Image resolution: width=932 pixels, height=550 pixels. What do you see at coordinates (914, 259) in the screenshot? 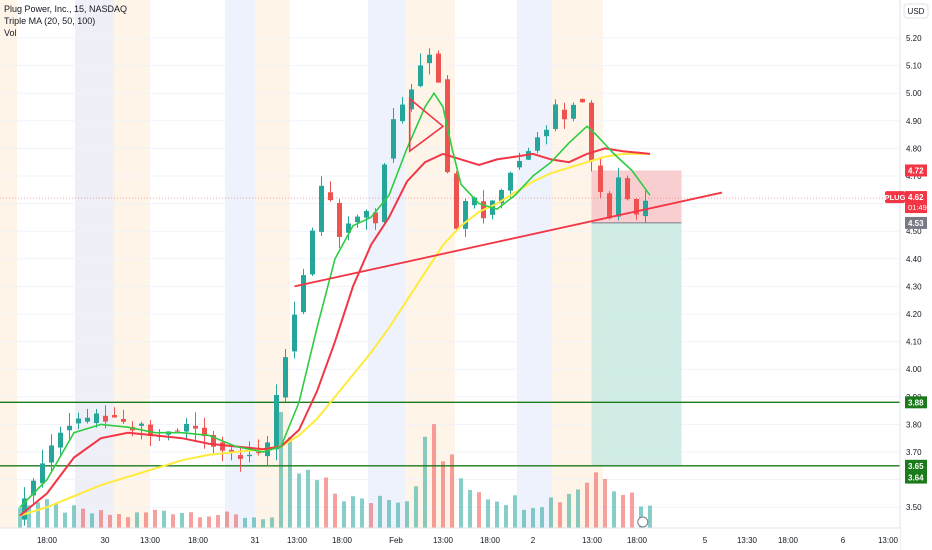
I see `y-tick-label: 4.40` at bounding box center [914, 259].